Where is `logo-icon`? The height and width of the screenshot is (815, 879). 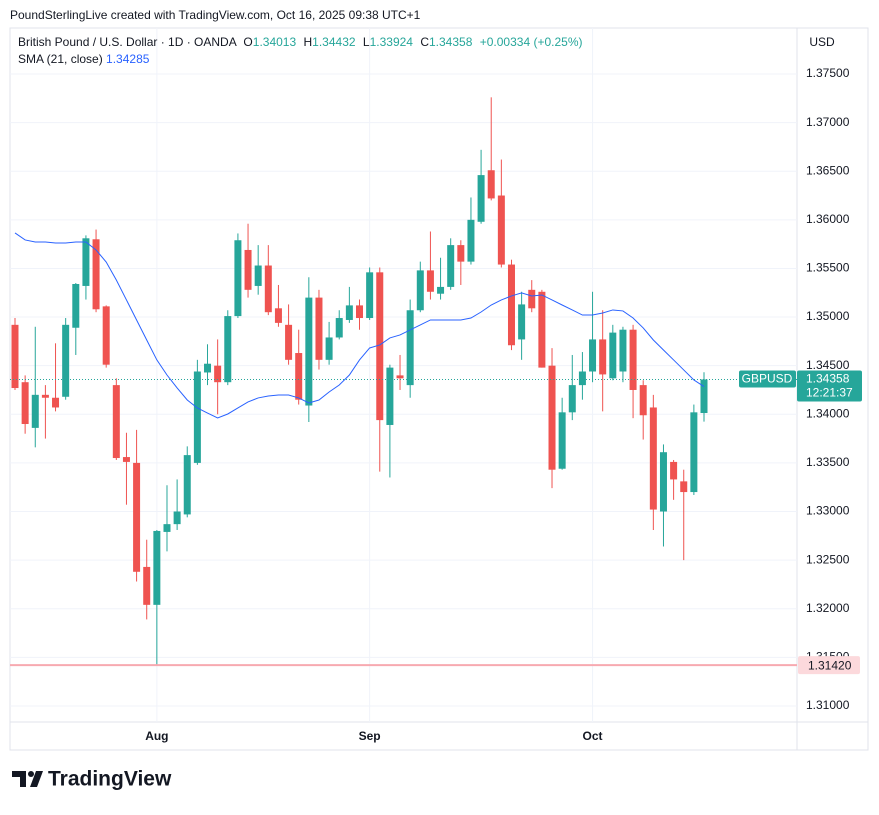
logo-icon is located at coordinates (27, 779).